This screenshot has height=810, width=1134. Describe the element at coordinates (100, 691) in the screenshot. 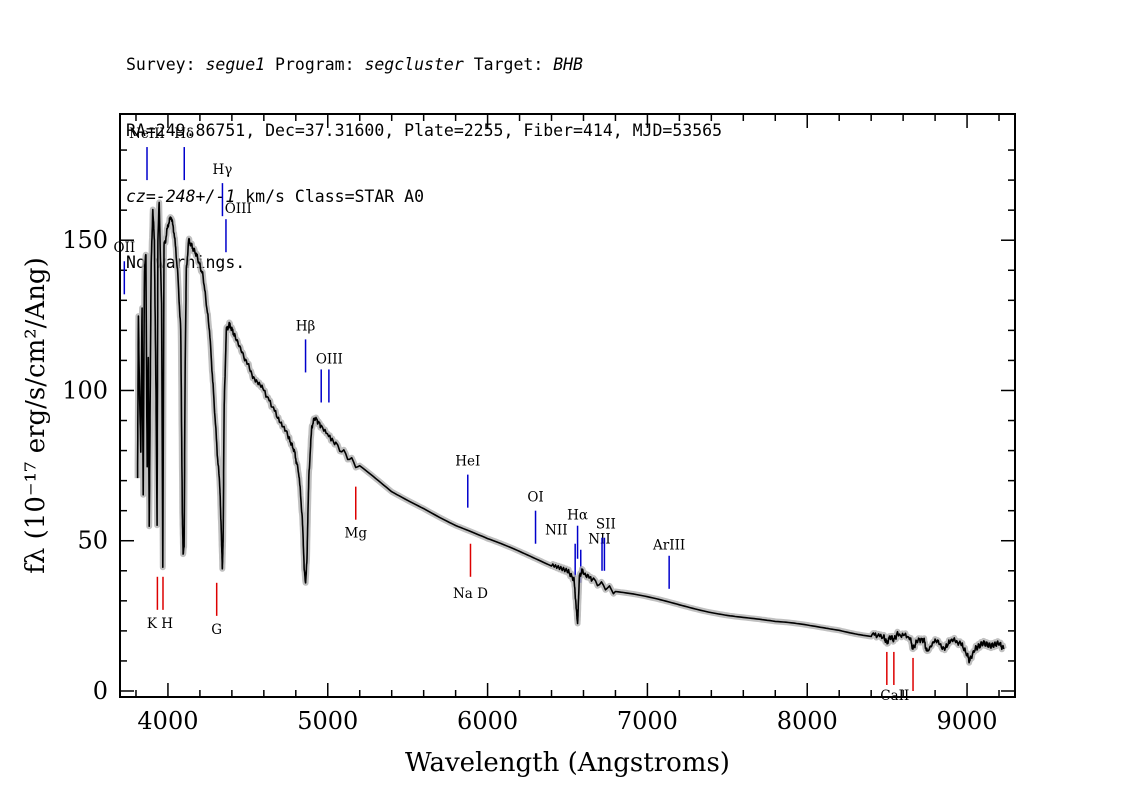

I see `y-tick-label: 0` at that location.